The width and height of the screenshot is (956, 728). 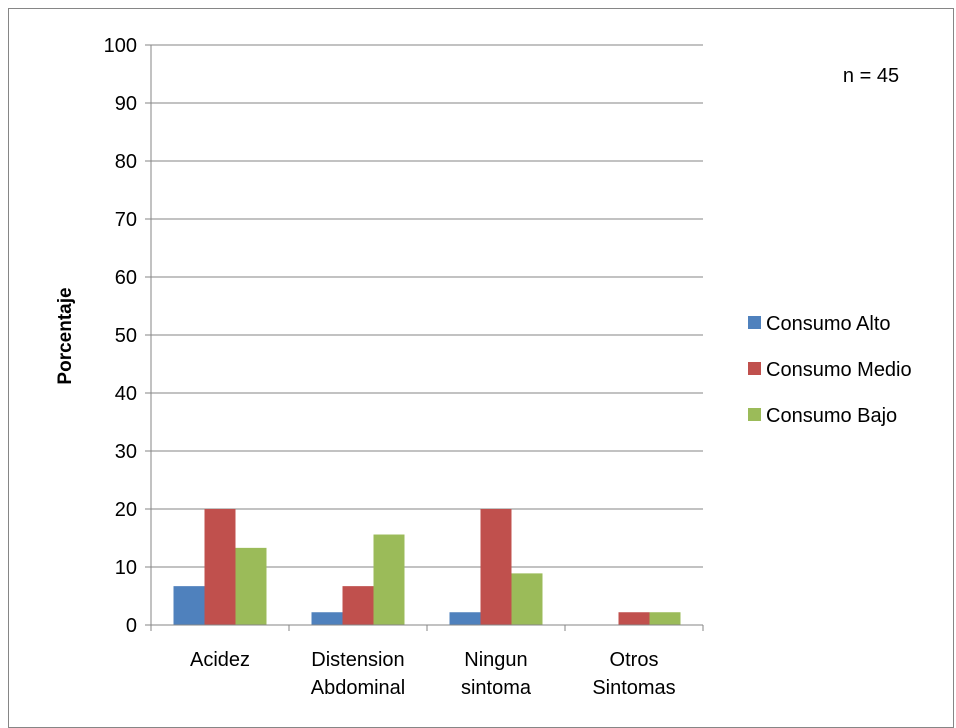 I want to click on category-label: Sintomas, so click(x=633, y=688).